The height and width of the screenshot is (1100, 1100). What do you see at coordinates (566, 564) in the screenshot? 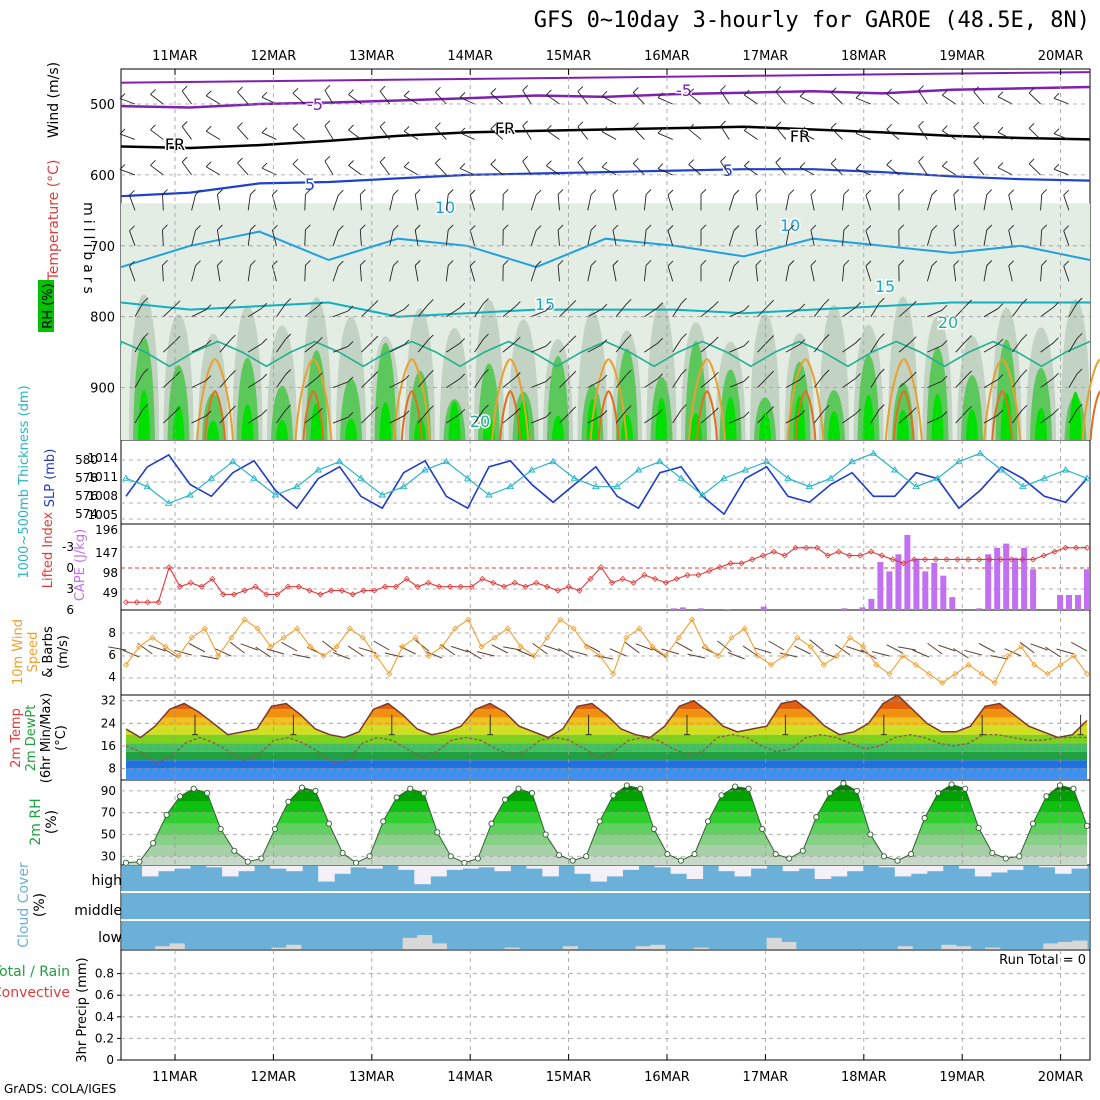
I see `lifted-index-cape-panel: -3 0 3 6 196 147 98 49 Lifted Index CAPE (J/kg)` at bounding box center [566, 564].